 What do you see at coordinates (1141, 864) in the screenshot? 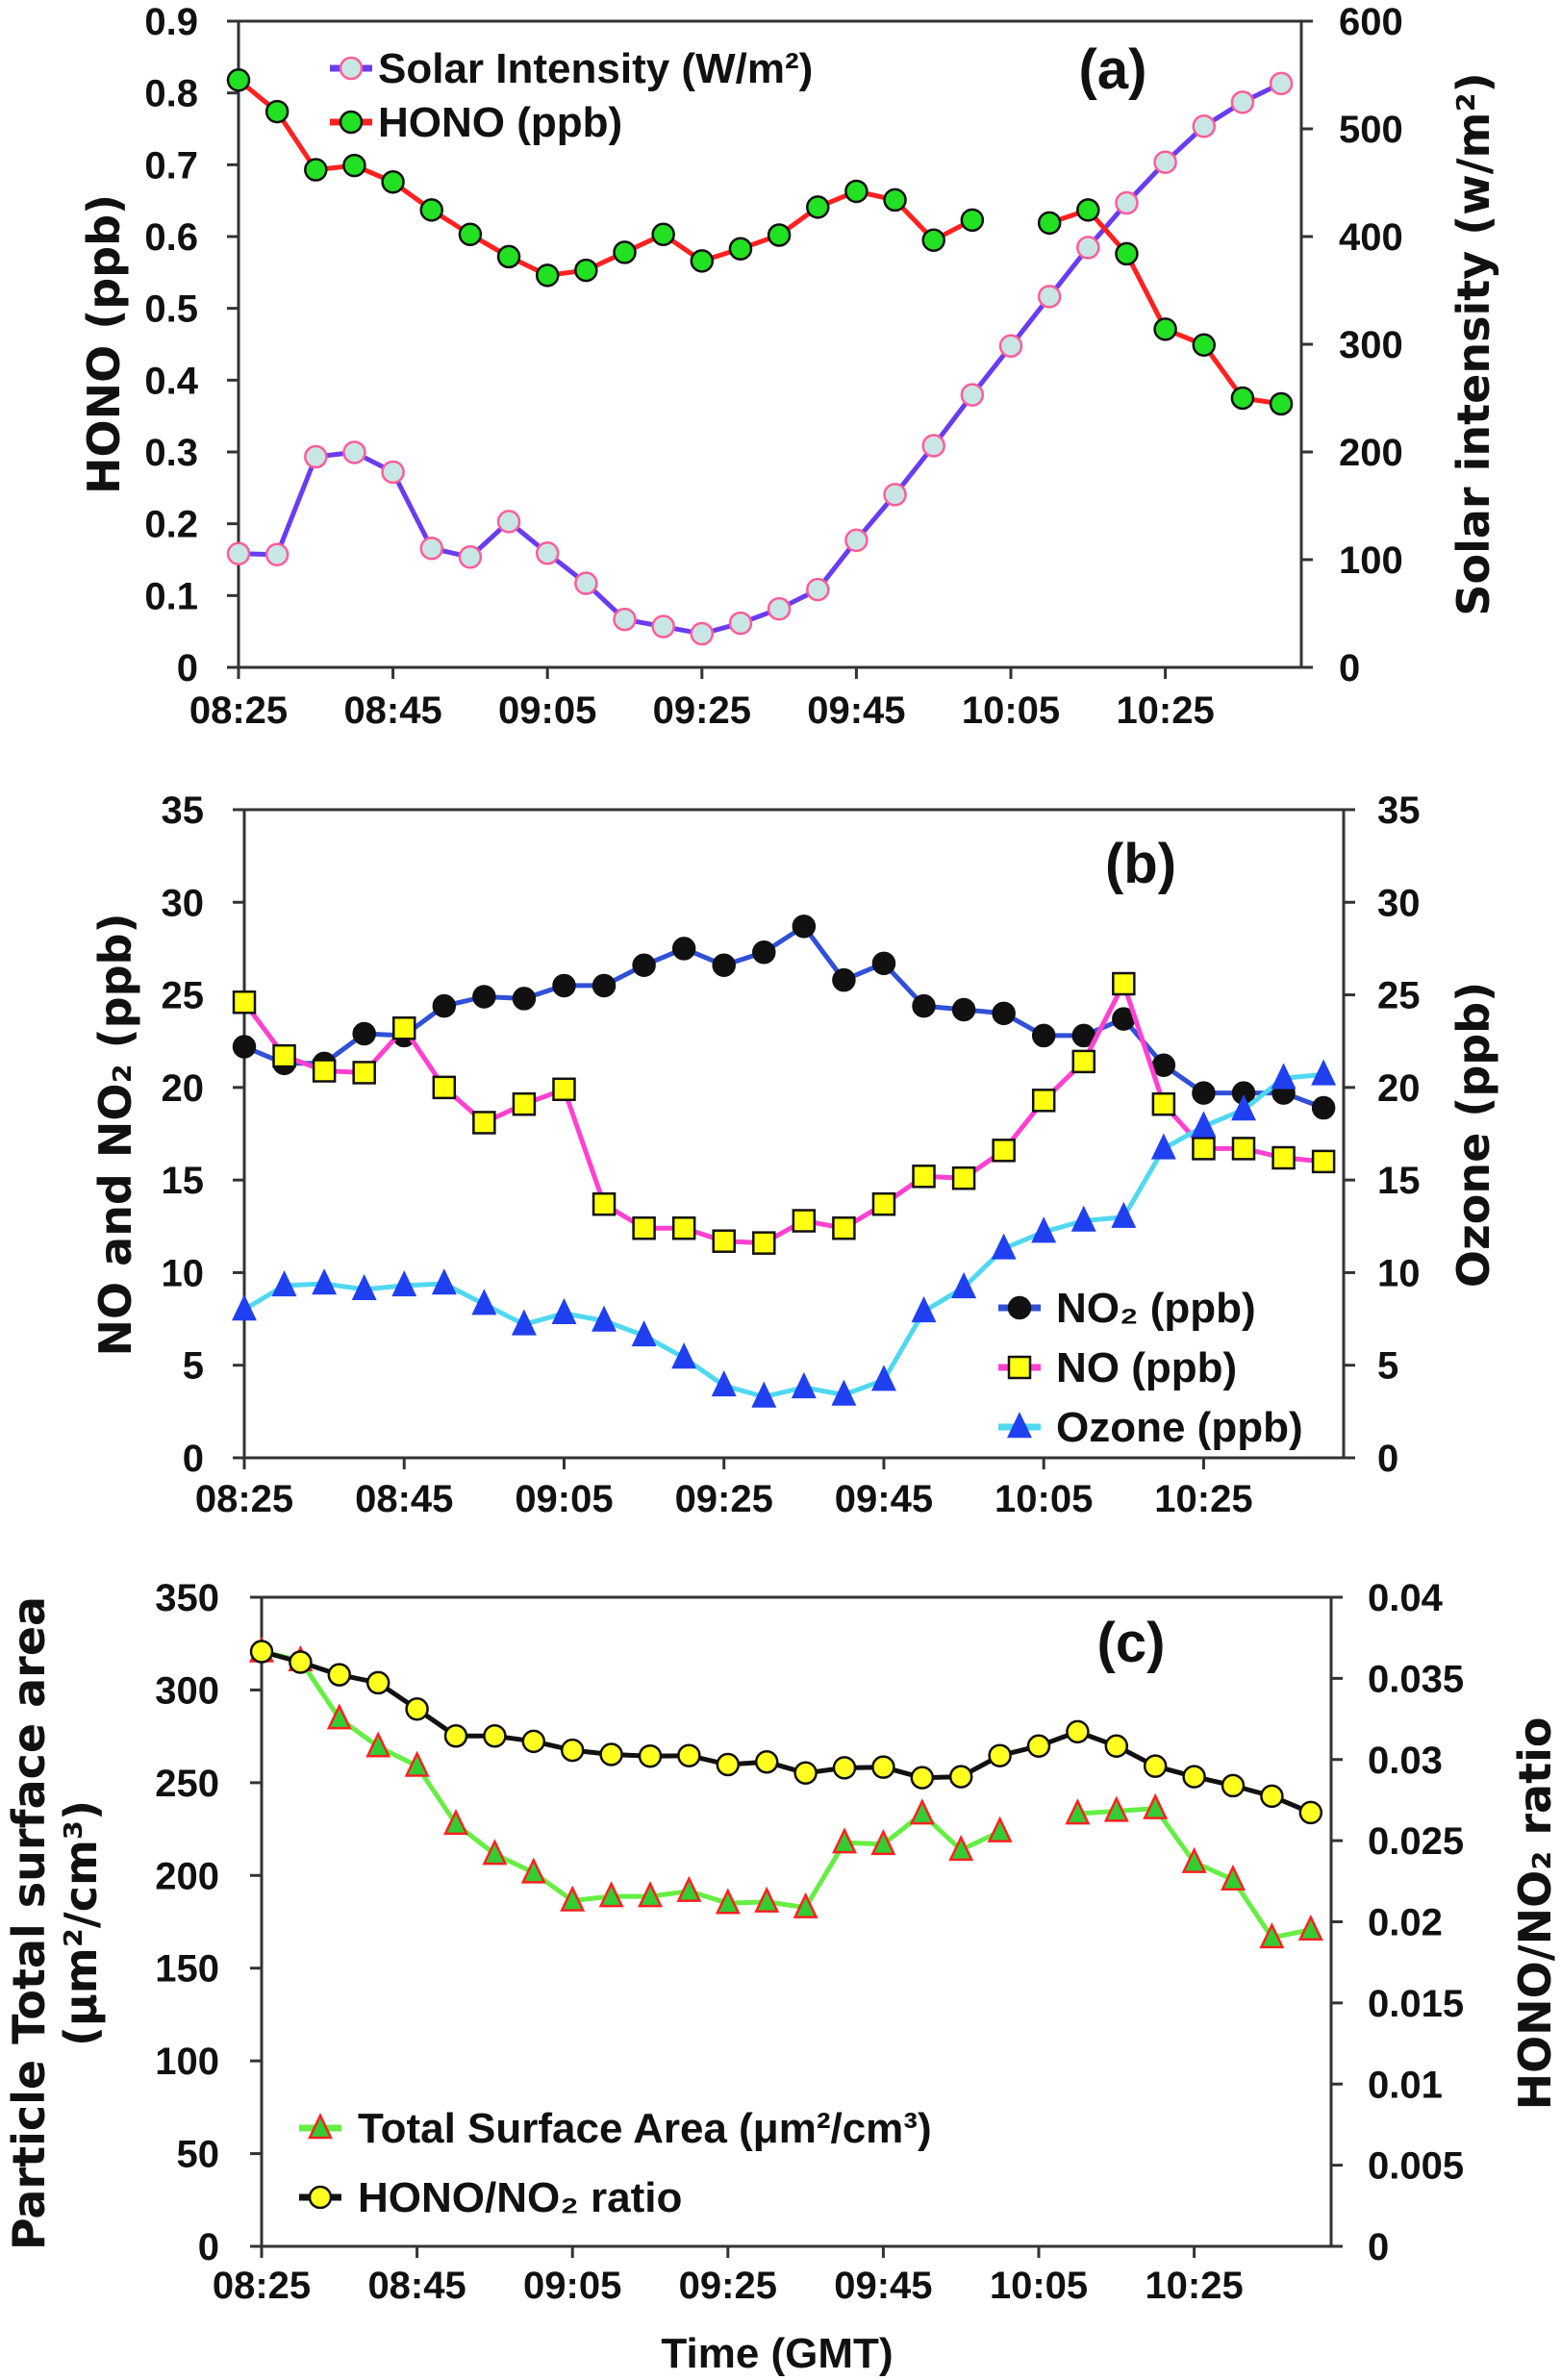
I see `panel-label: (b)` at bounding box center [1141, 864].